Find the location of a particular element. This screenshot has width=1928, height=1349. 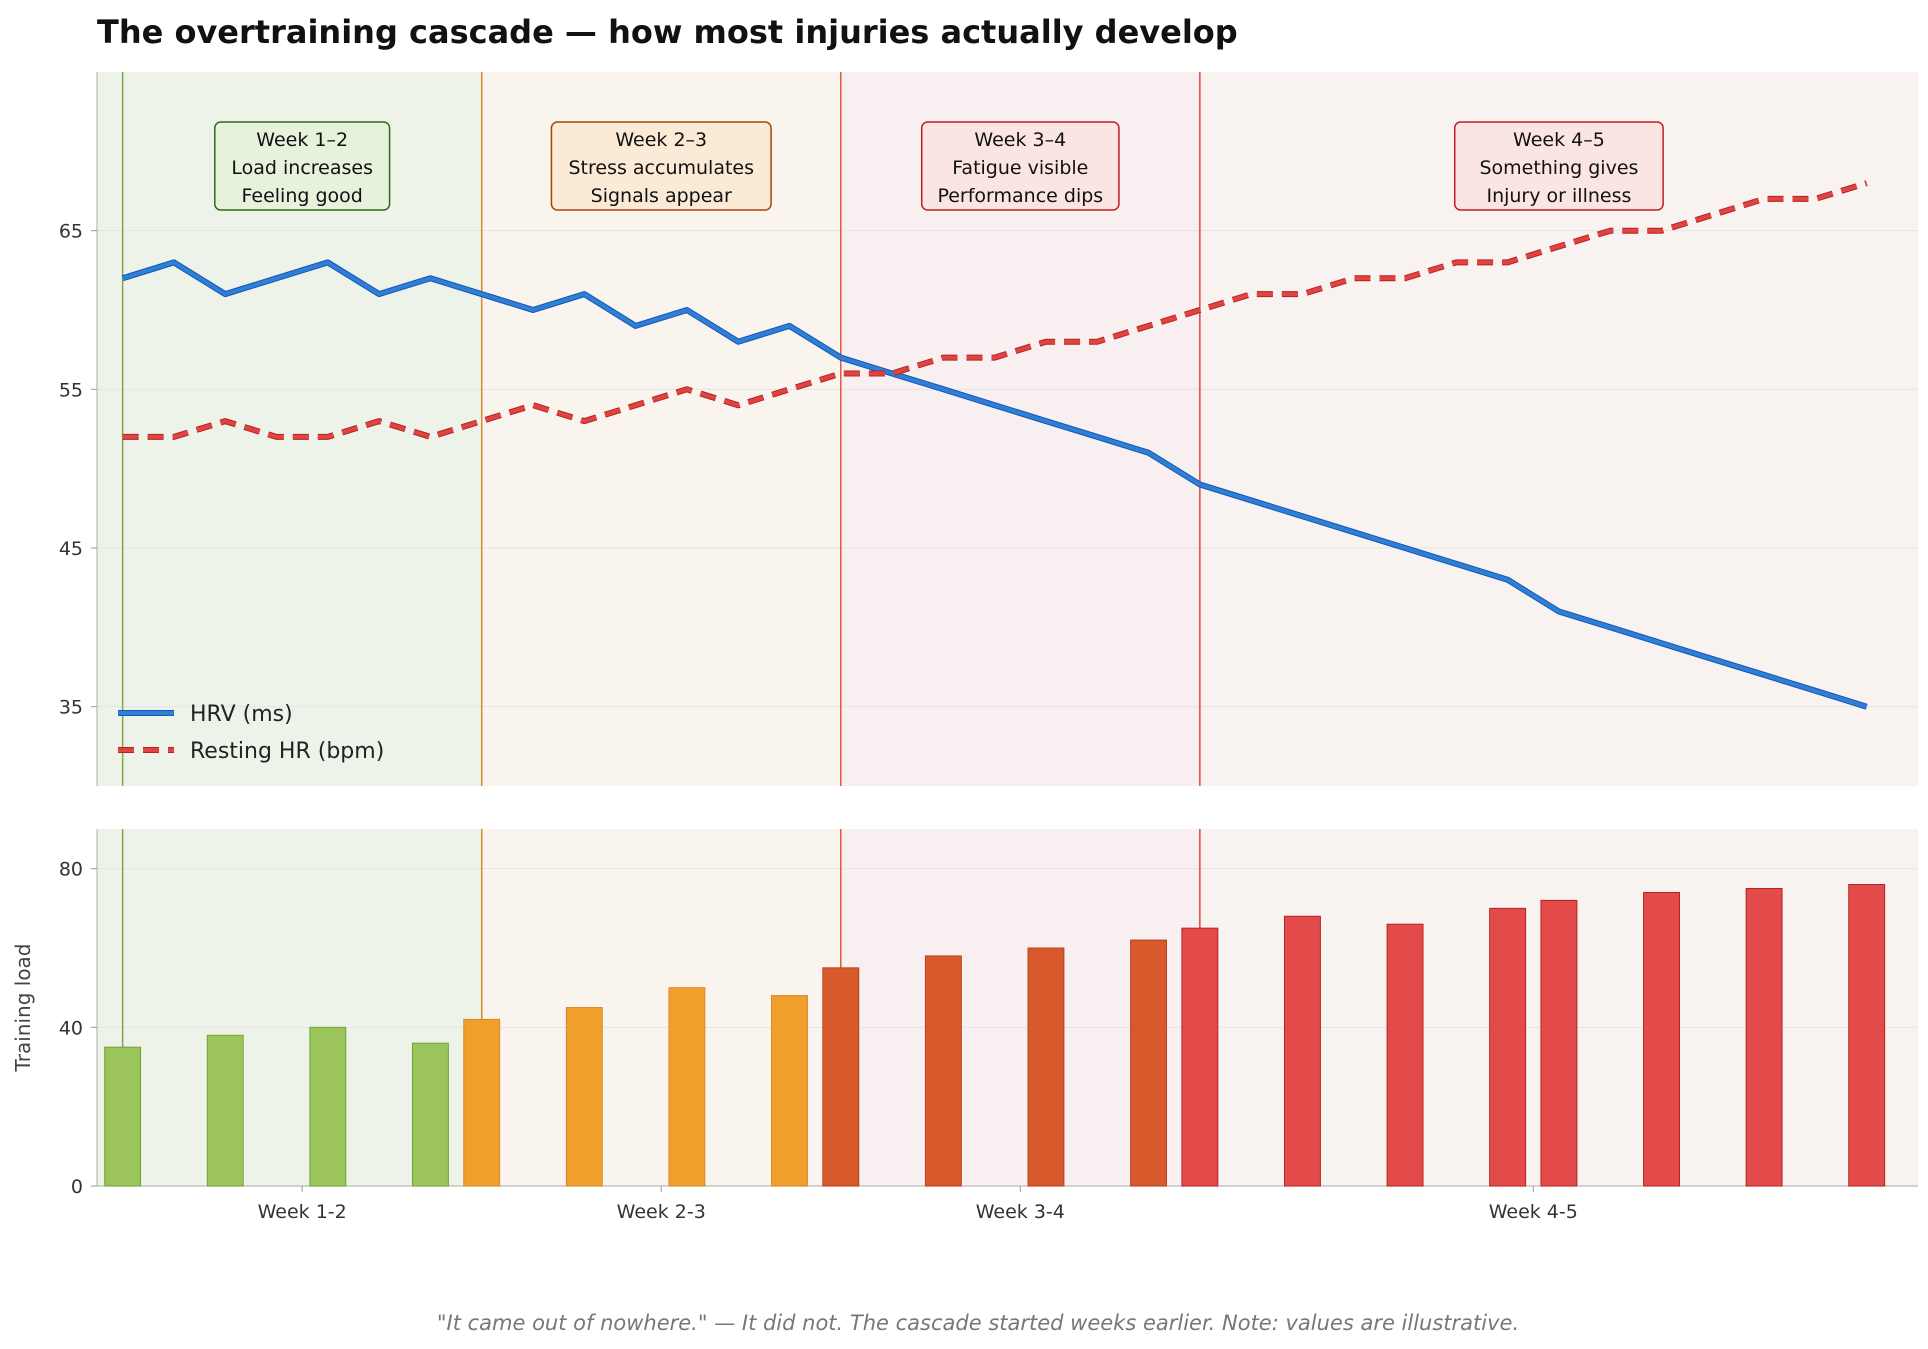

y-tick-label: 0 is located at coordinates (77, 1187).